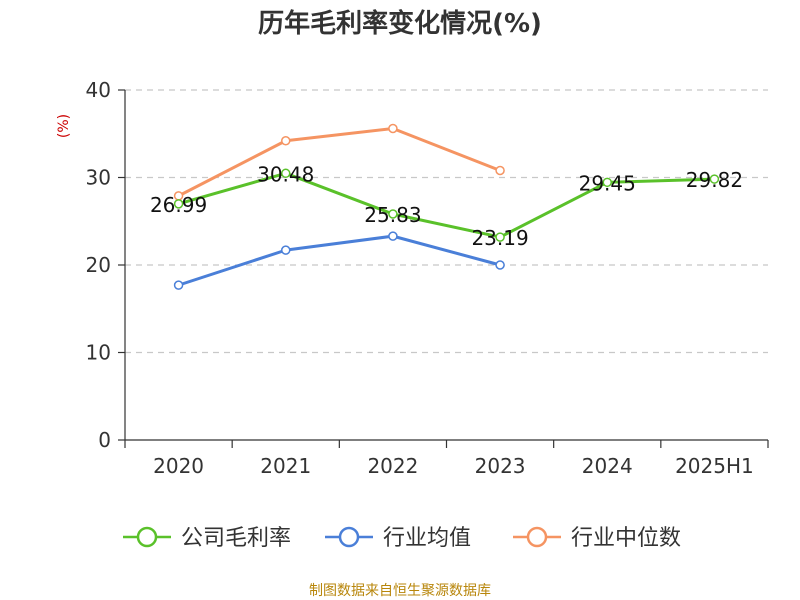  I want to click on y-tick-label: 30, so click(98, 178).